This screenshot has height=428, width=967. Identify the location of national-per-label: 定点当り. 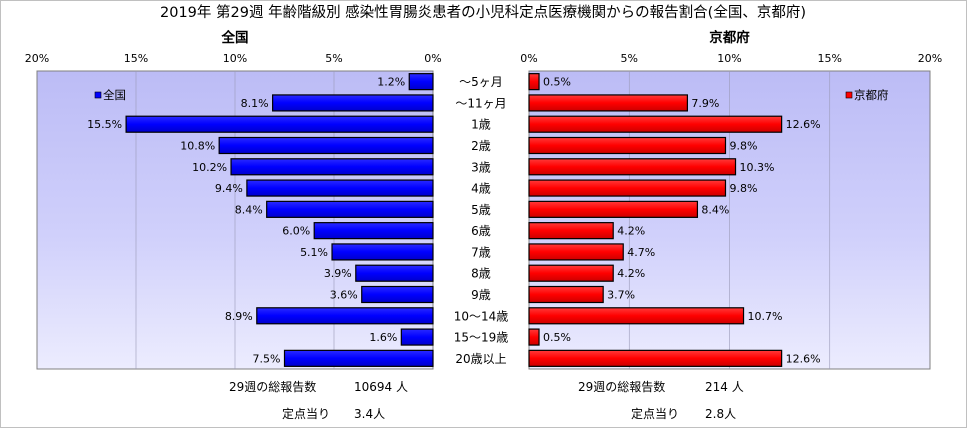
(306, 414).